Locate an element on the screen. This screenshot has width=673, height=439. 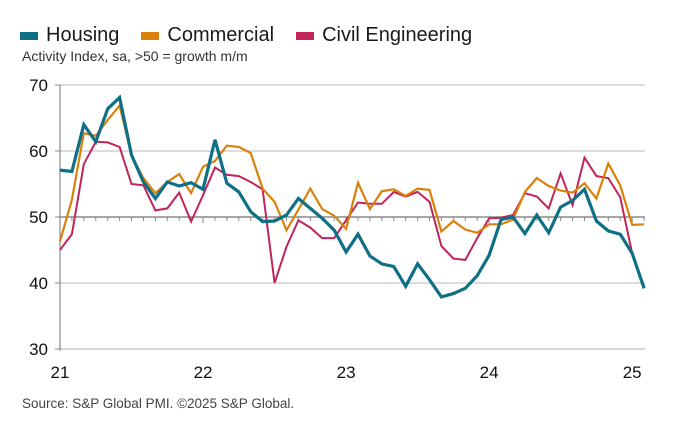
x-tick-label: 25 is located at coordinates (632, 372).